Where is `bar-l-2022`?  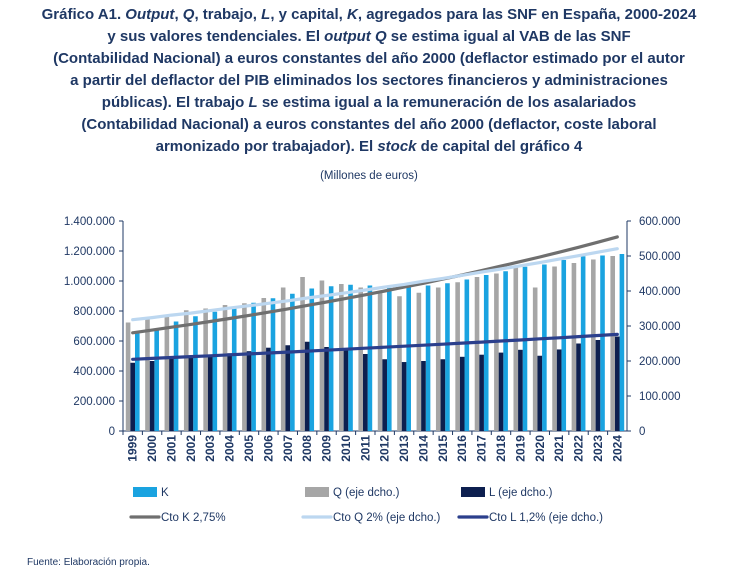
bar-l-2022 is located at coordinates (578, 387).